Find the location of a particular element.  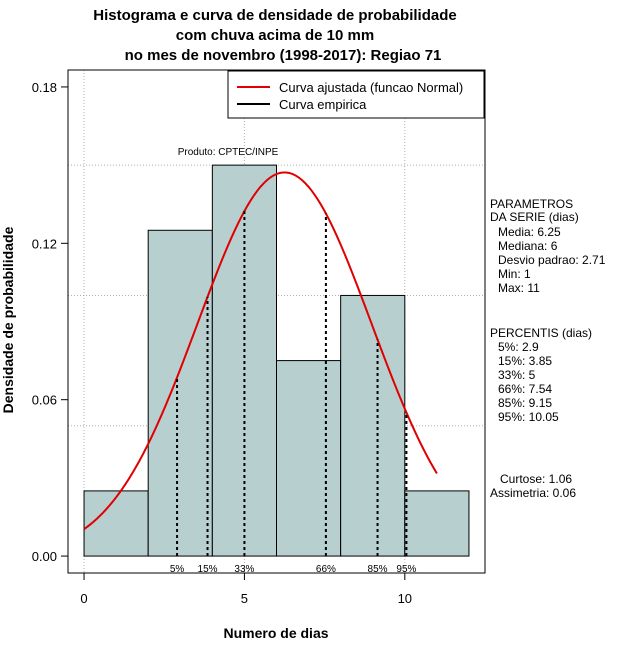

param-min: Min: 1 is located at coordinates (514, 274).